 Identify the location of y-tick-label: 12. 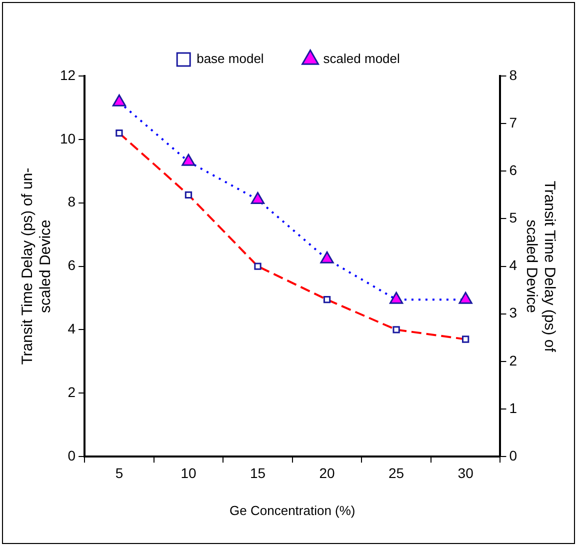
(68, 74).